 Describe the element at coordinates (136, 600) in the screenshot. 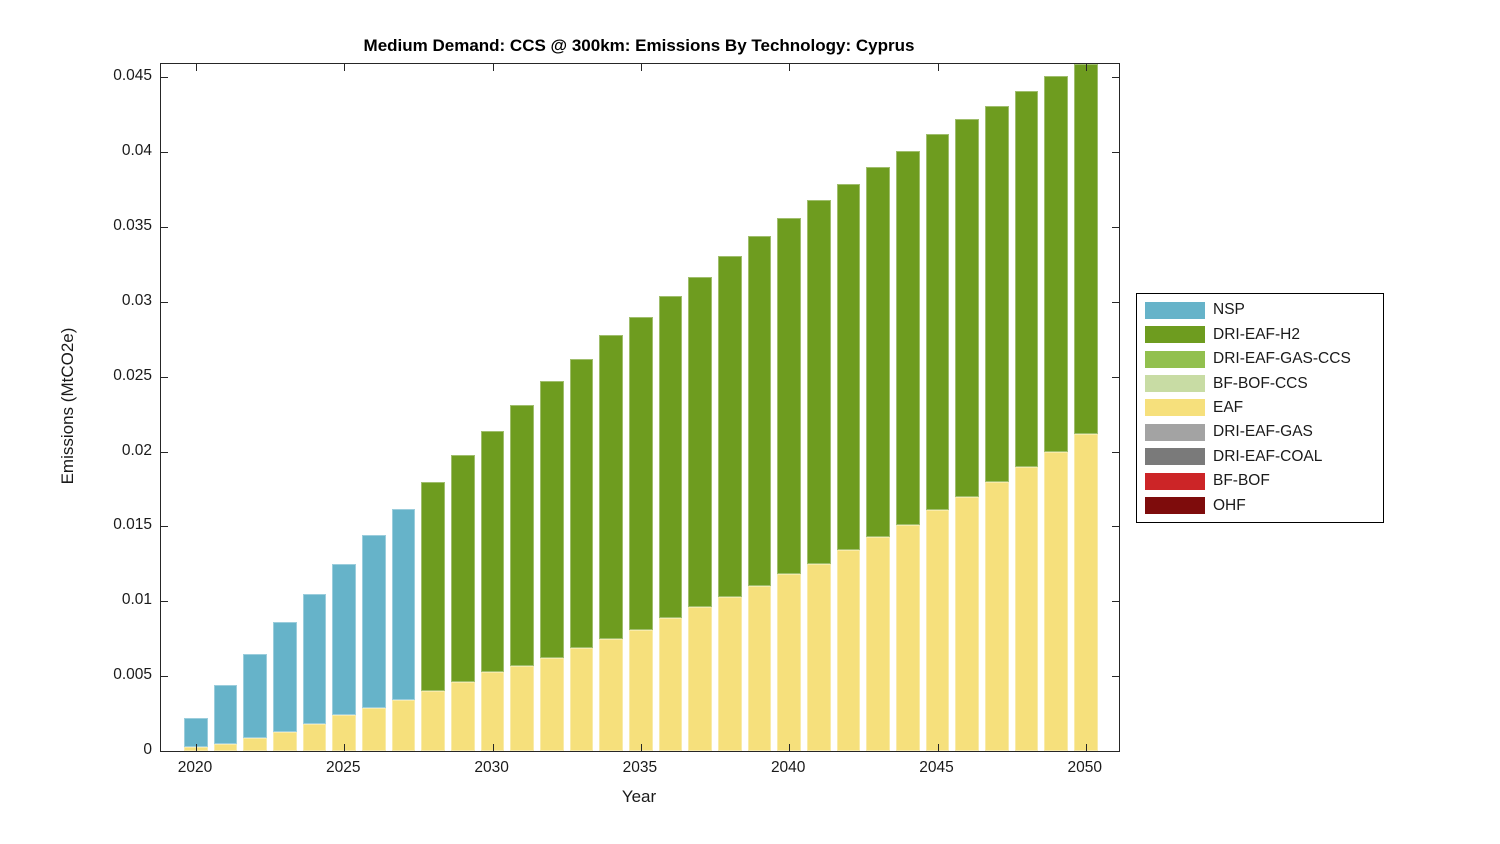

I see `y-tick-label: 0.01` at that location.